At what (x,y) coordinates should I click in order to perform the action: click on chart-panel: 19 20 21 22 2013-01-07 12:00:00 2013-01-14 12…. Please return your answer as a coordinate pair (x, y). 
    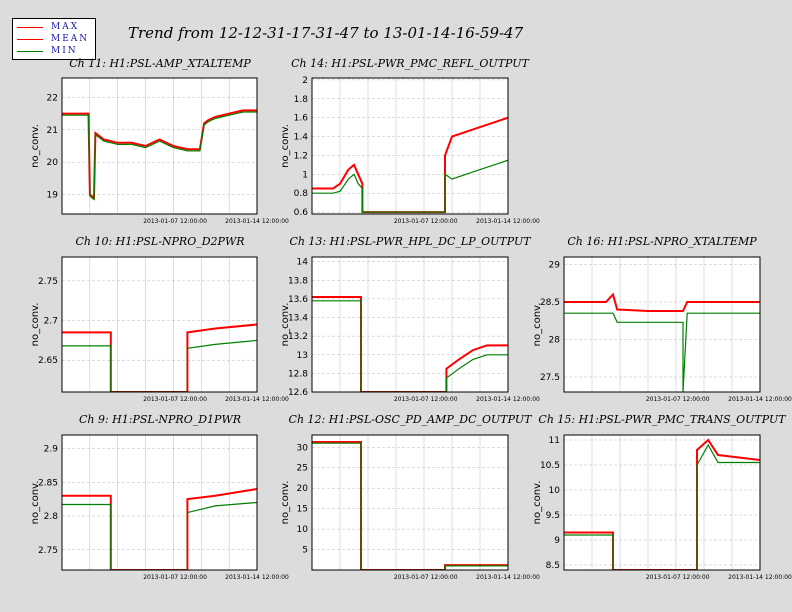
    Looking at the image, I should click on (159, 151).